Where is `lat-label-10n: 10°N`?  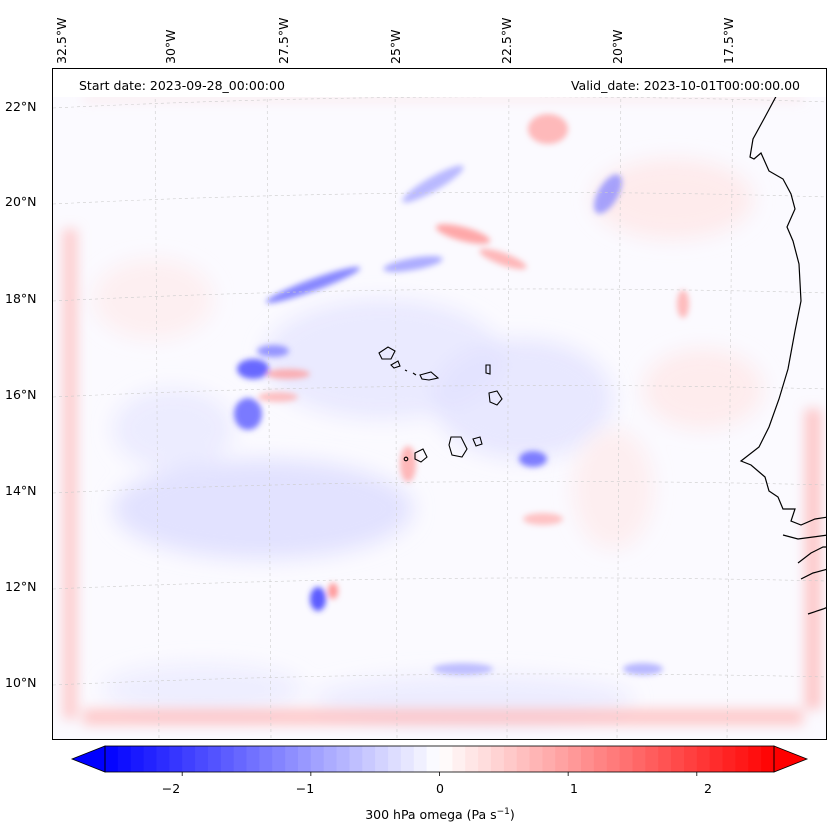 lat-label-10n: 10°N is located at coordinates (21, 682).